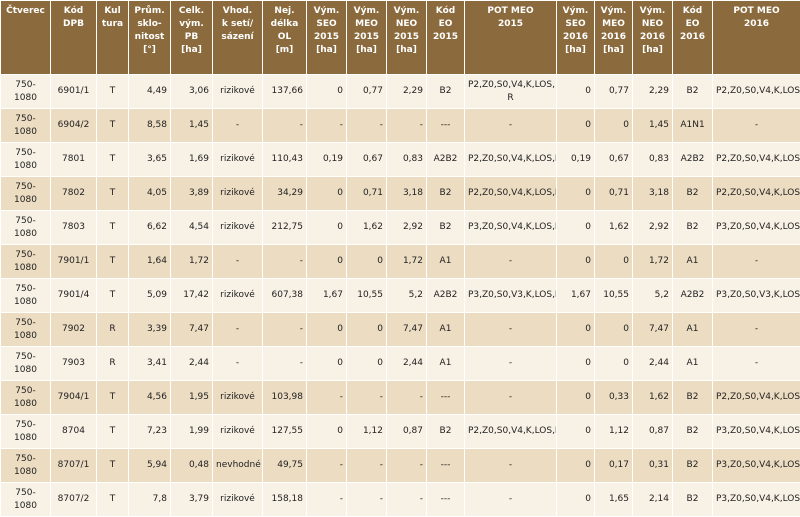  What do you see at coordinates (326, 159) in the screenshot?
I see `table-cell: 0,19` at bounding box center [326, 159].